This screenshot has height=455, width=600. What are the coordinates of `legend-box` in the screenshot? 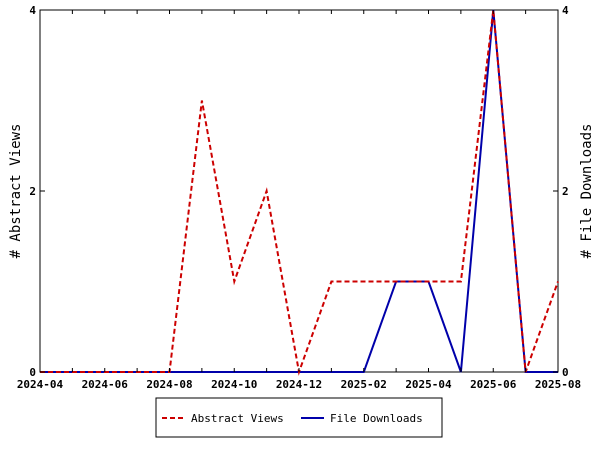 It's located at (299, 417).